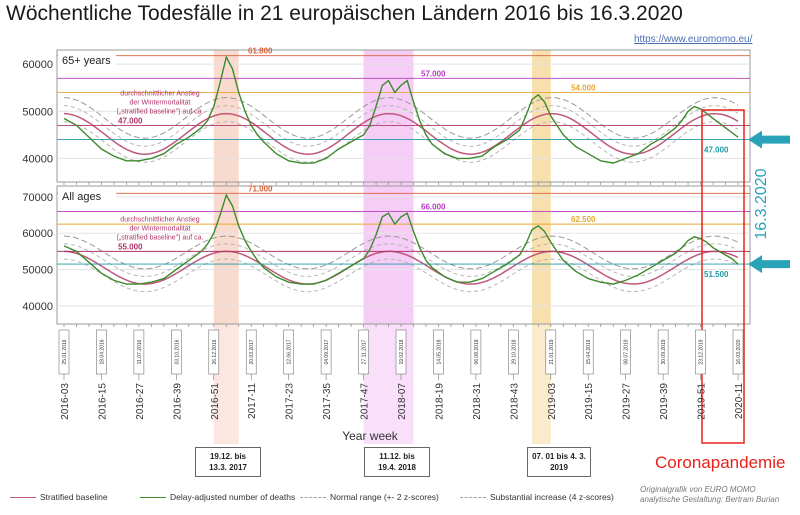 The width and height of the screenshot is (800, 515). I want to click on date-label: 26.12.2016, so click(215, 351).